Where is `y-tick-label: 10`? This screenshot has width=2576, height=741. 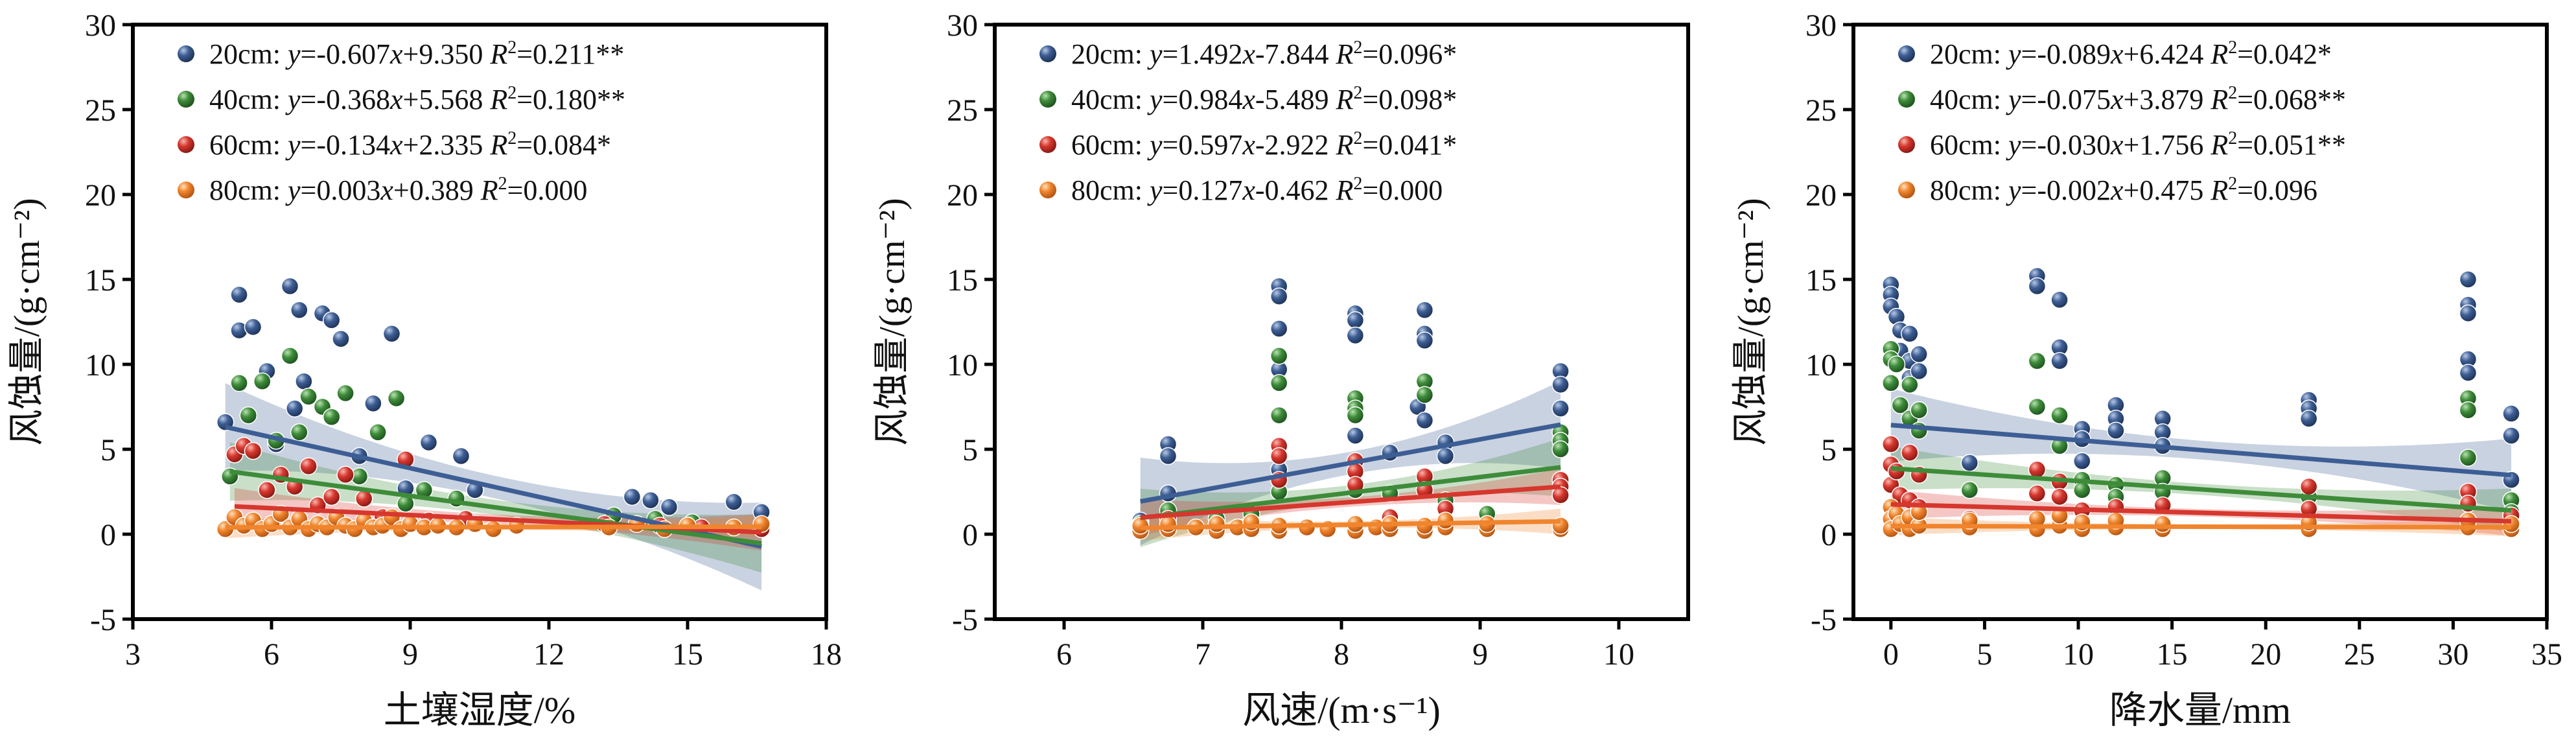
y-tick-label: 10 is located at coordinates (963, 365).